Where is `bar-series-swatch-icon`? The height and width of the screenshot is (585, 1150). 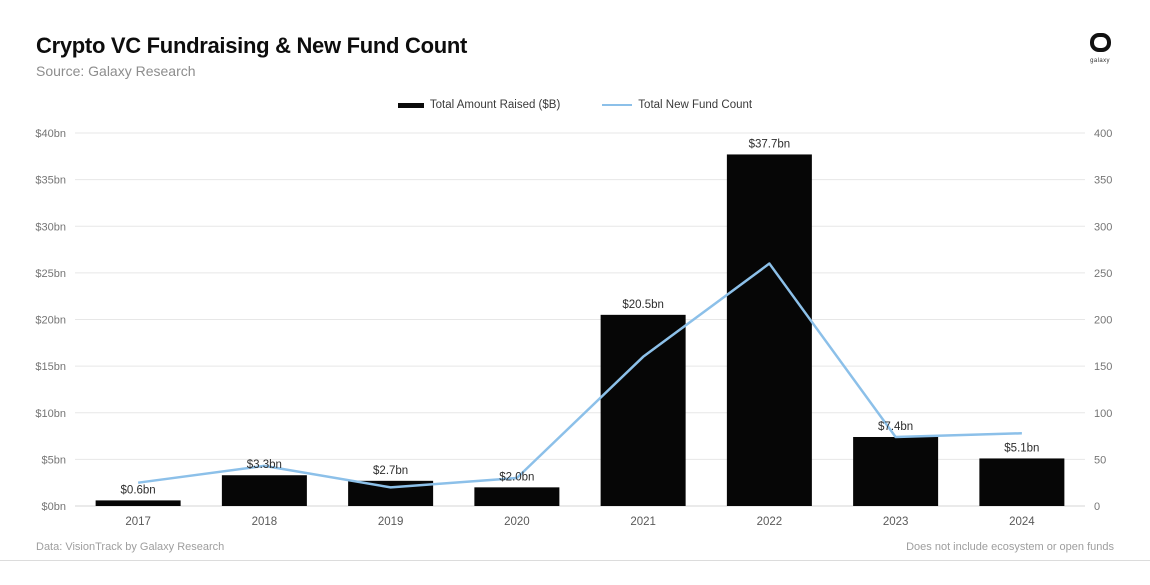
bar-series-swatch-icon is located at coordinates (410, 105).